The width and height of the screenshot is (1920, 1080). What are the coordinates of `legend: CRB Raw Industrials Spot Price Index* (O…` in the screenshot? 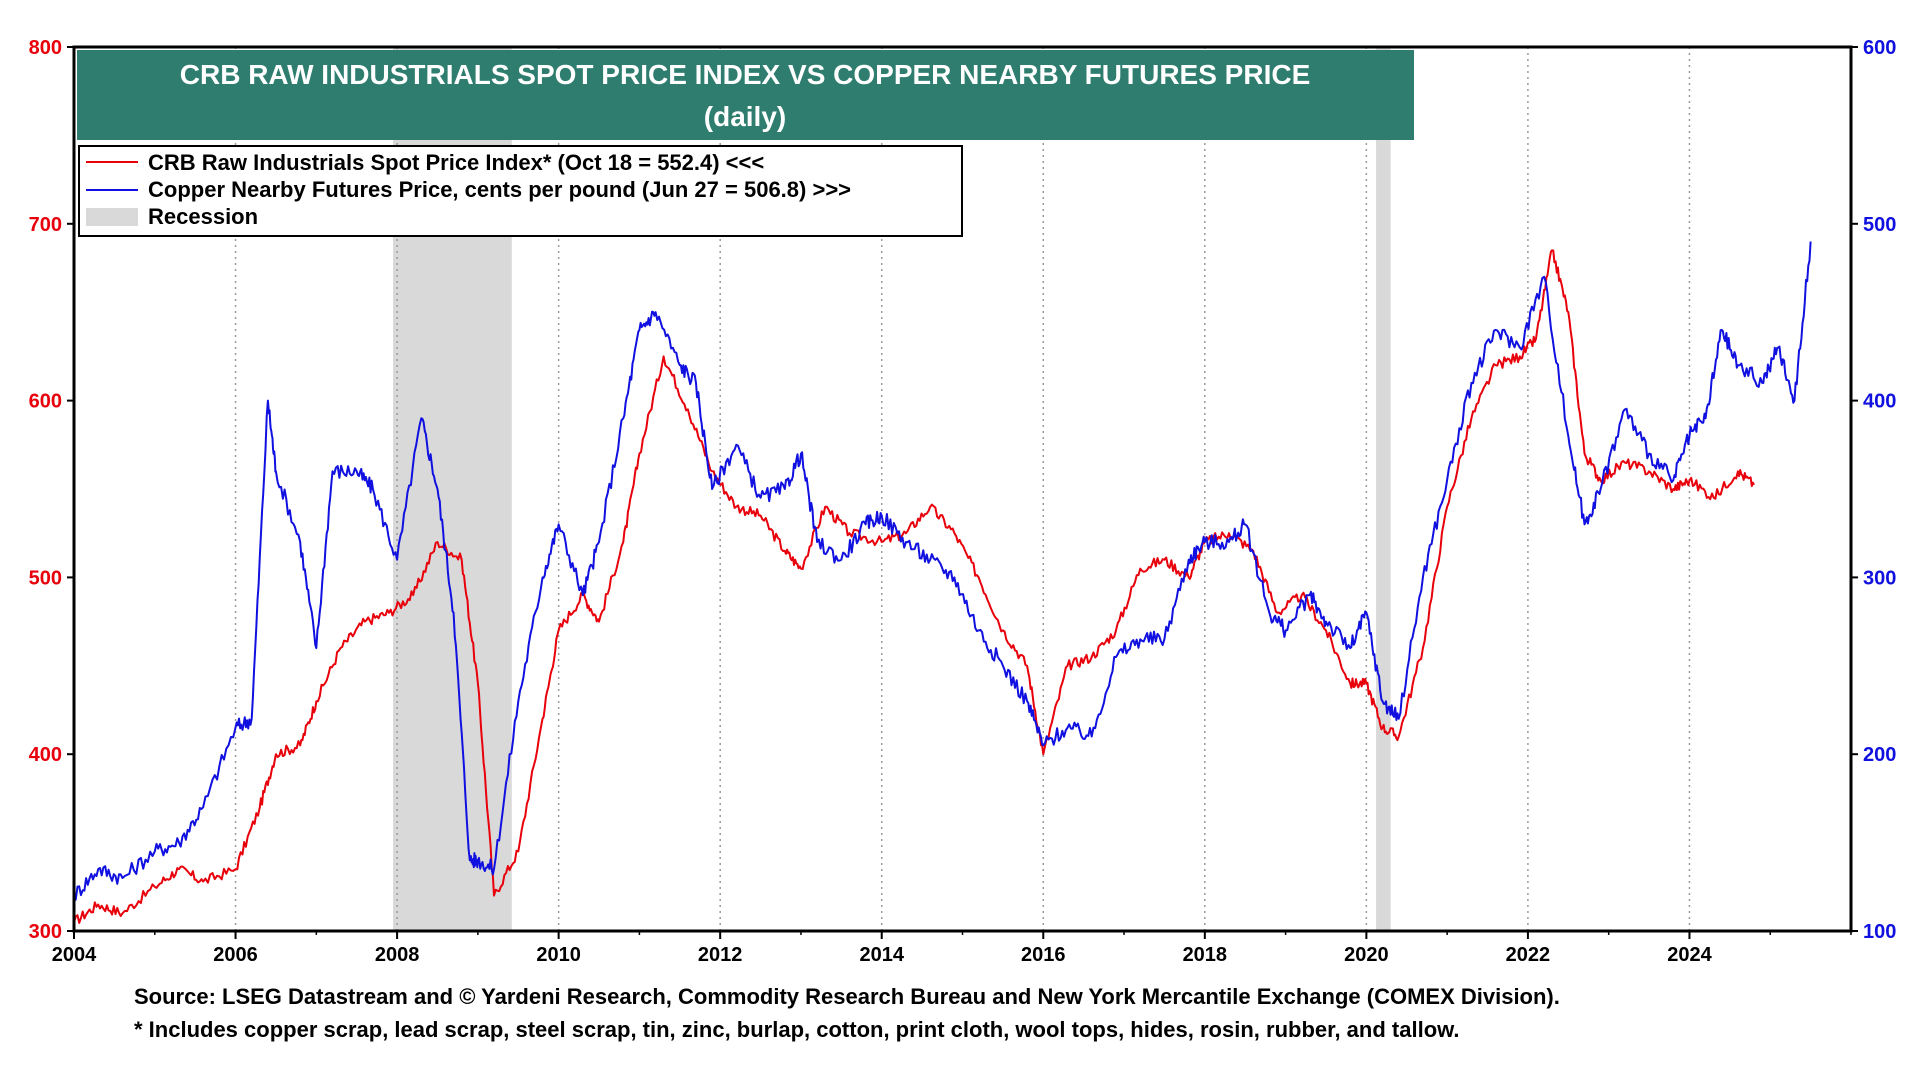 It's located at (520, 191).